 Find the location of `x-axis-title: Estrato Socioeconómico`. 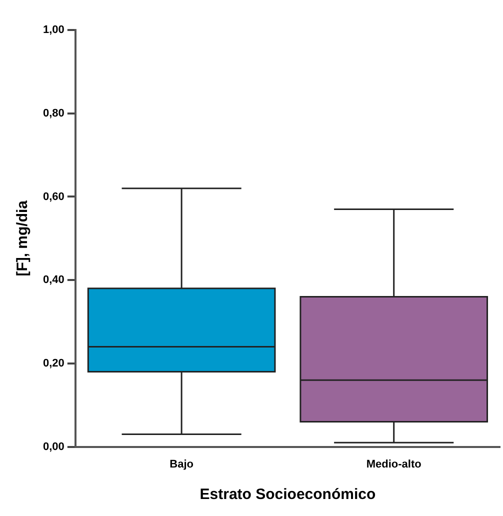

x-axis-title: Estrato Socioeconómico is located at coordinates (288, 495).